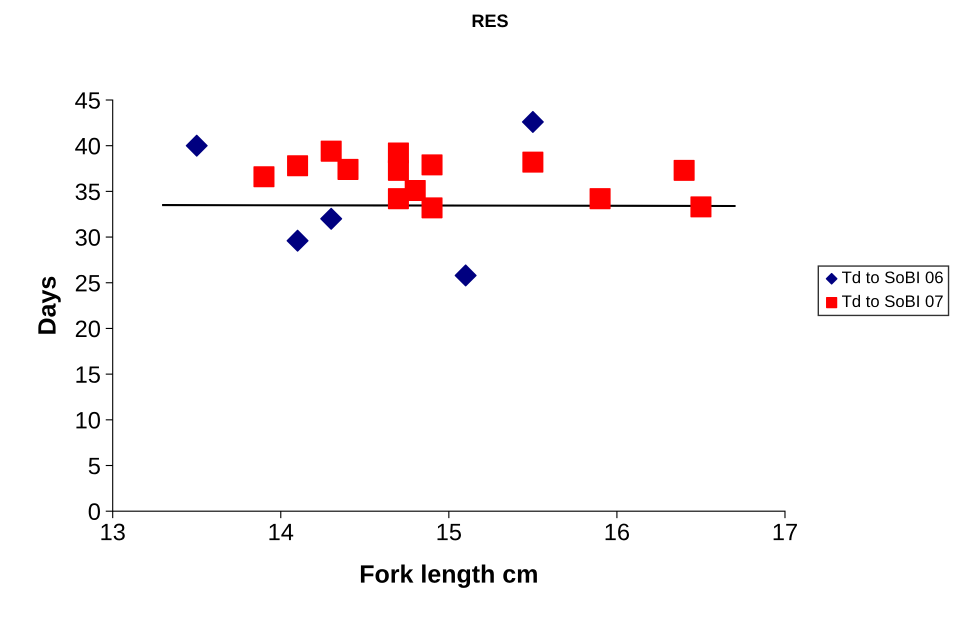 Image resolution: width=980 pixels, height=639 pixels. Describe the element at coordinates (892, 277) in the screenshot. I see `legend-label: Td to SoBI 06` at that location.